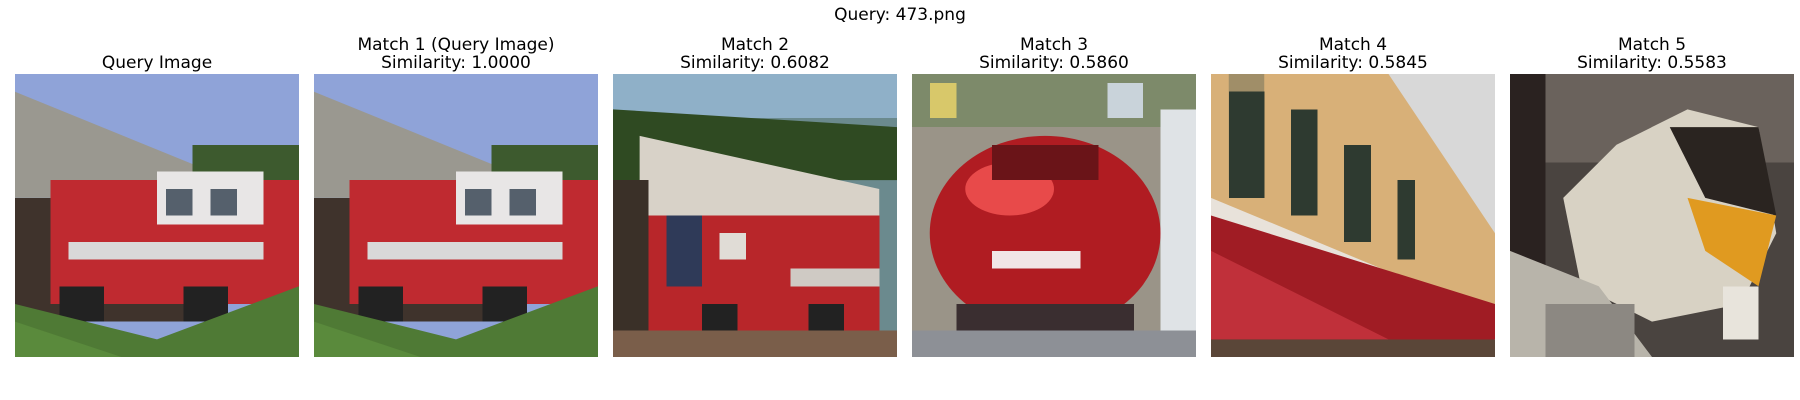 This screenshot has width=1800, height=400. What do you see at coordinates (1353, 45) in the screenshot?
I see `panel-title-line1: Match 4` at bounding box center [1353, 45].